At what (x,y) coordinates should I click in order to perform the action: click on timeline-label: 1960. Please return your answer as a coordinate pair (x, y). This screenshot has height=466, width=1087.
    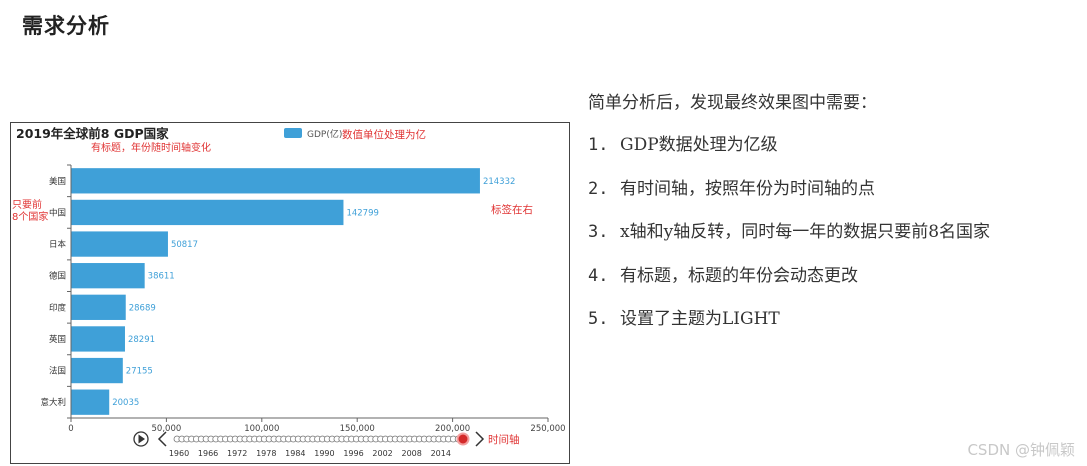
    Looking at the image, I should click on (179, 453).